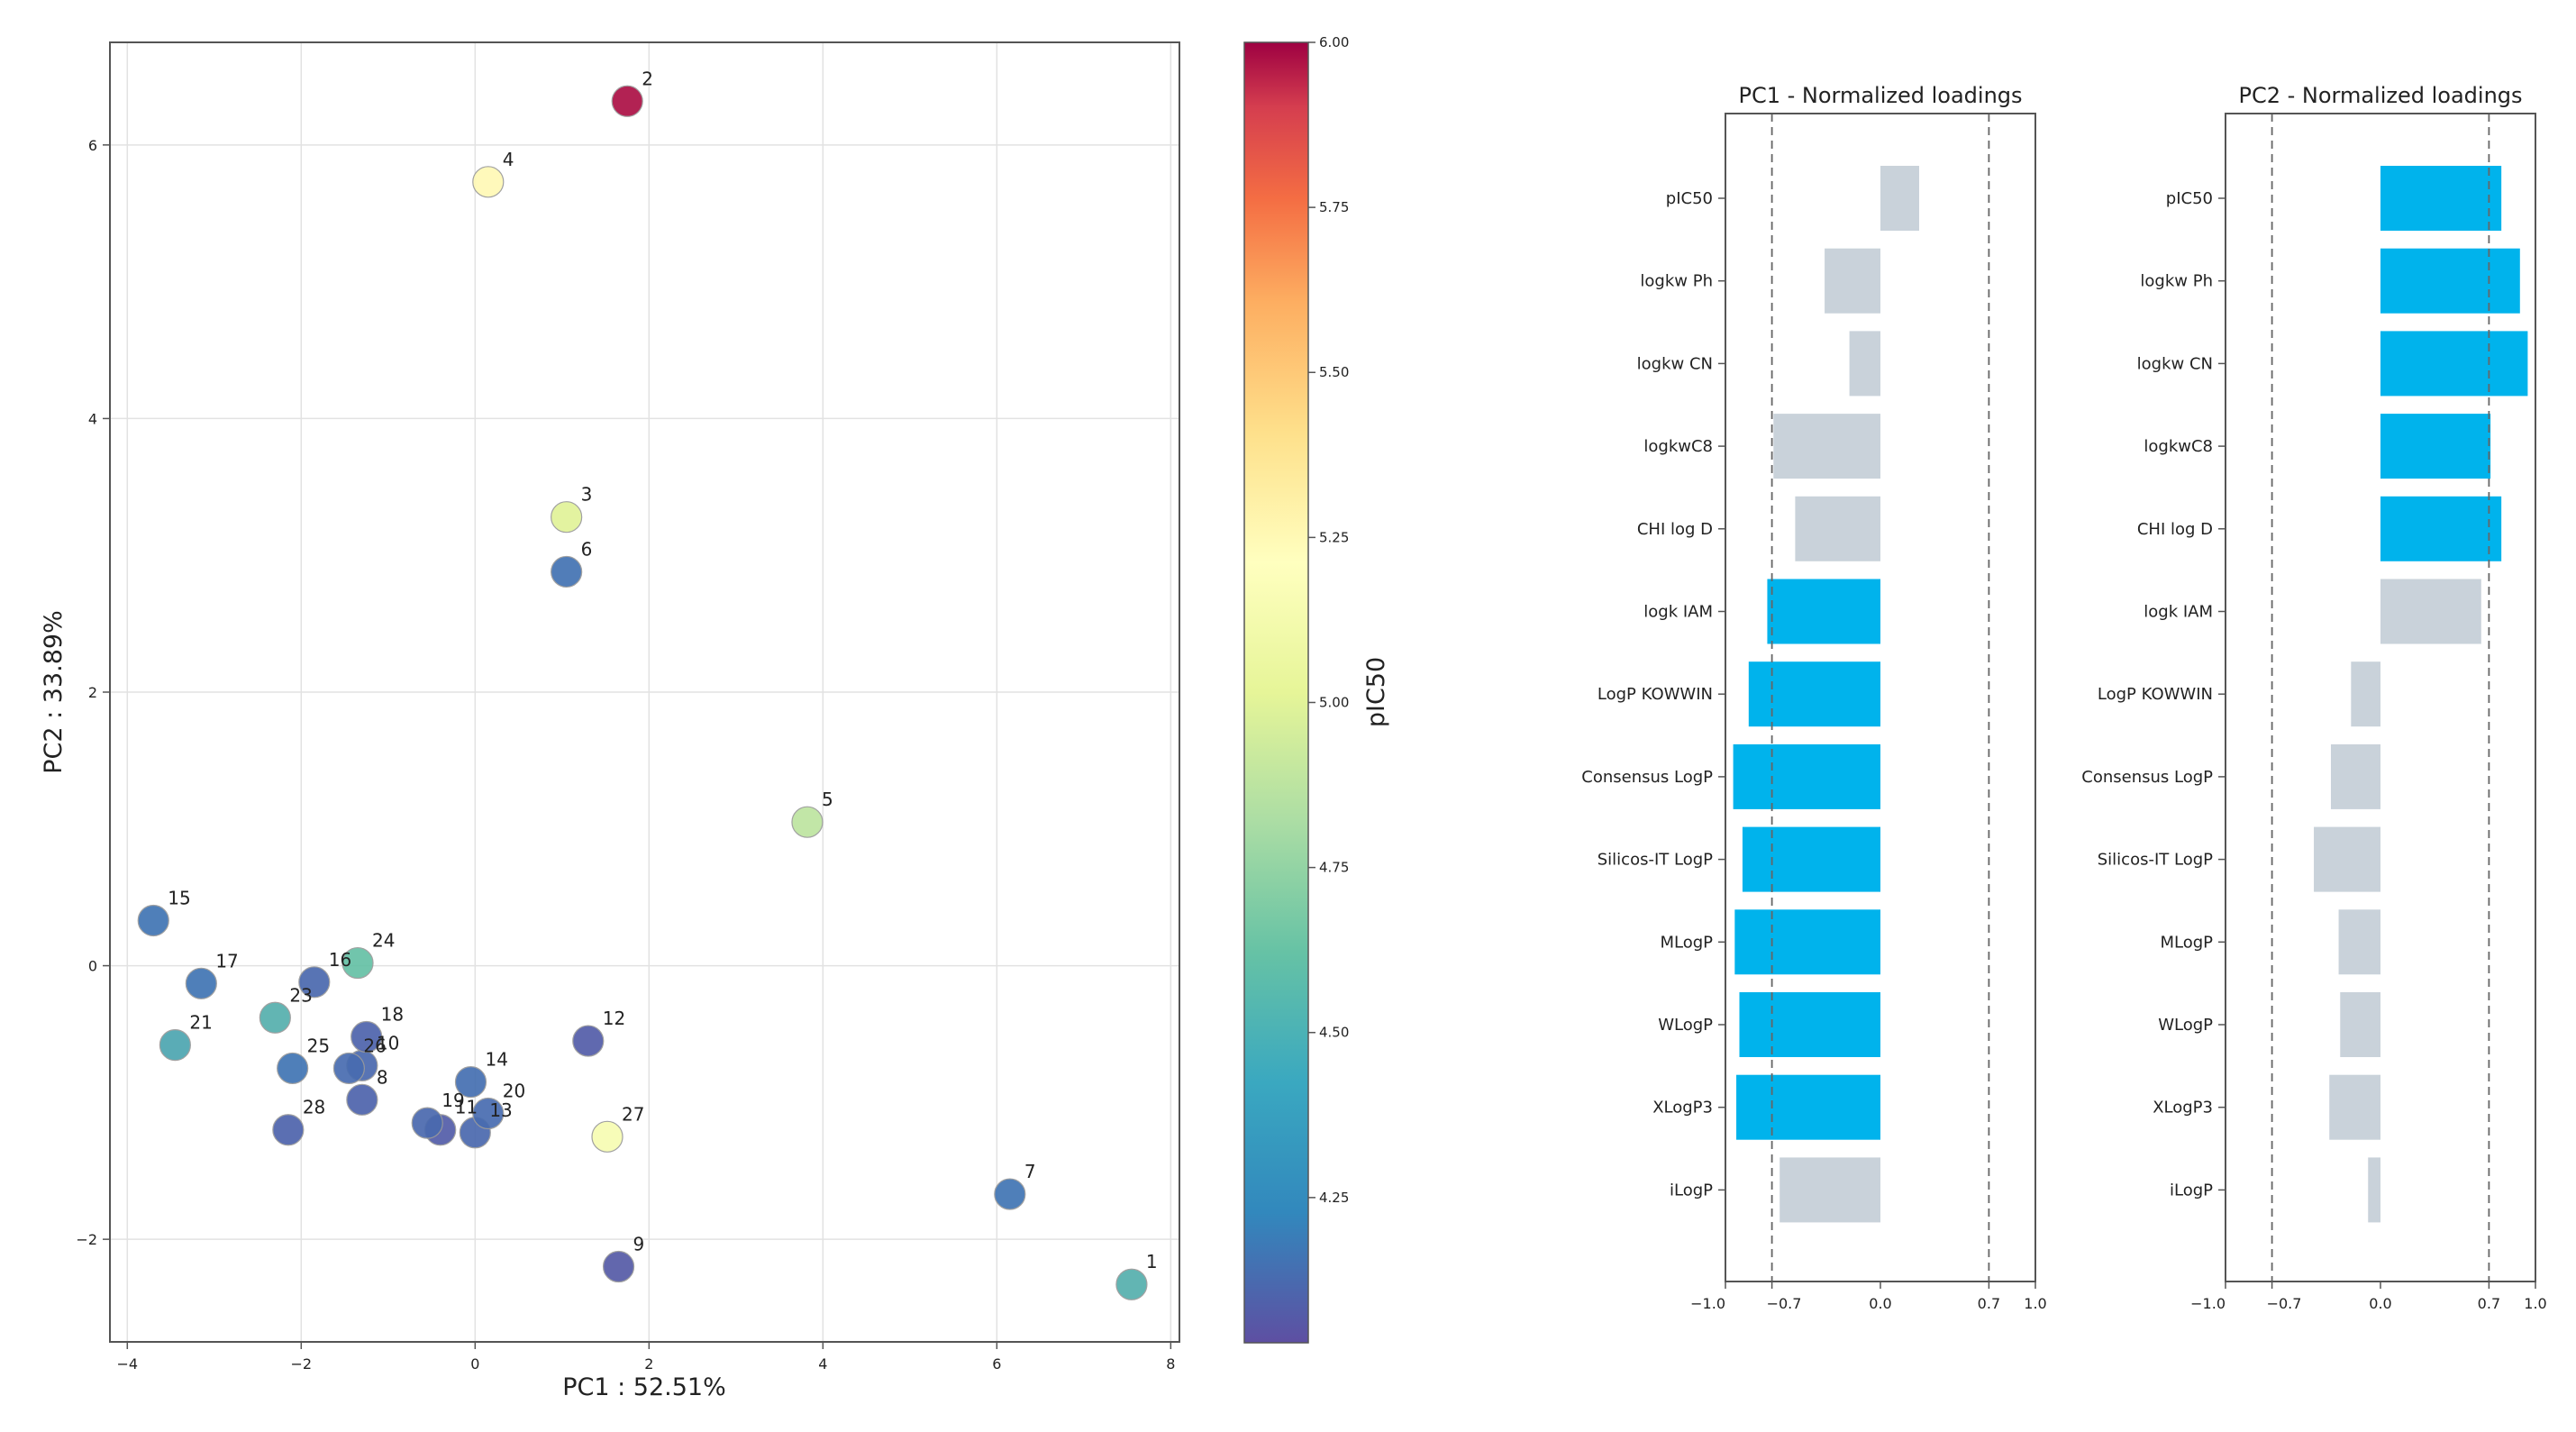 The height and width of the screenshot is (1432, 2576). What do you see at coordinates (633, 1114) in the screenshot?
I see `scatter-point-label-27: 27` at bounding box center [633, 1114].